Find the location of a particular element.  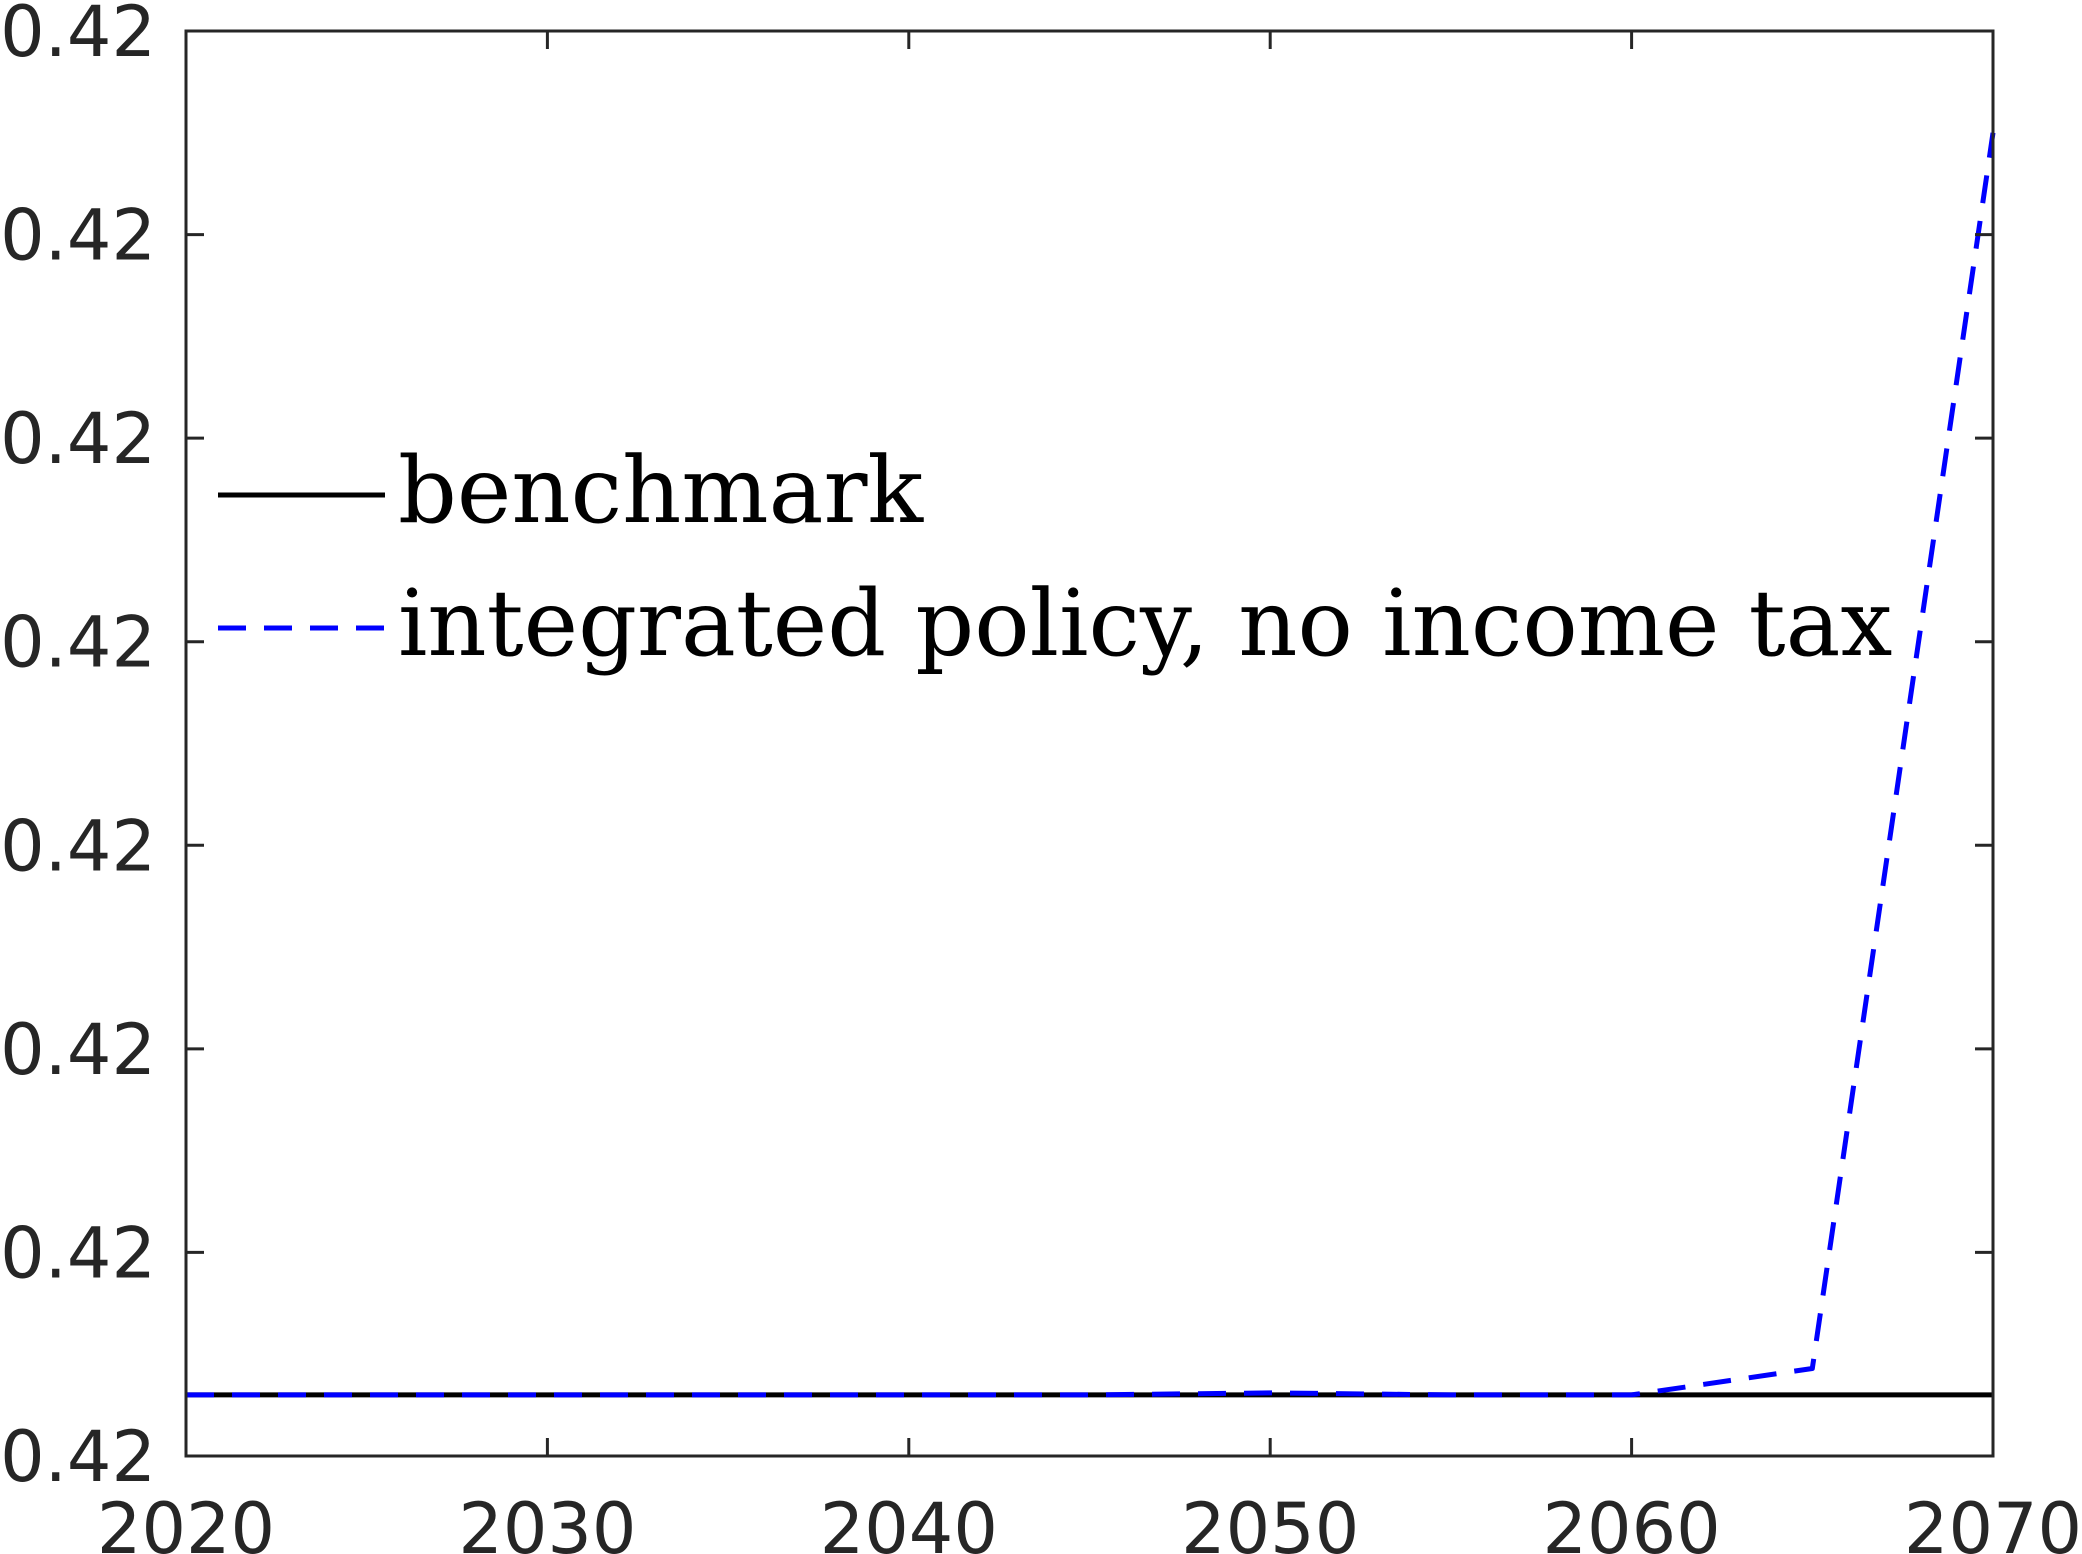

x-tick-label: 2060 is located at coordinates (1632, 1521).